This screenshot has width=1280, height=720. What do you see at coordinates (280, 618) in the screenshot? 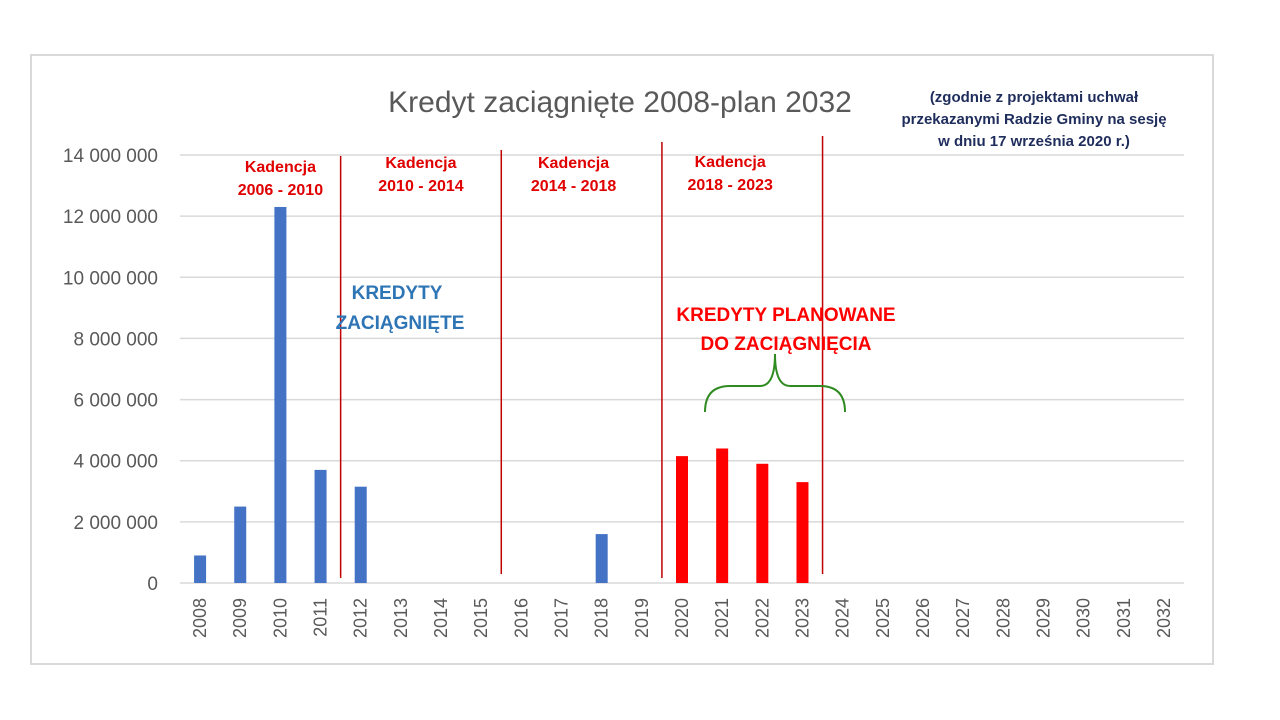
I see `x-tick-label-2010: 2010` at bounding box center [280, 618].